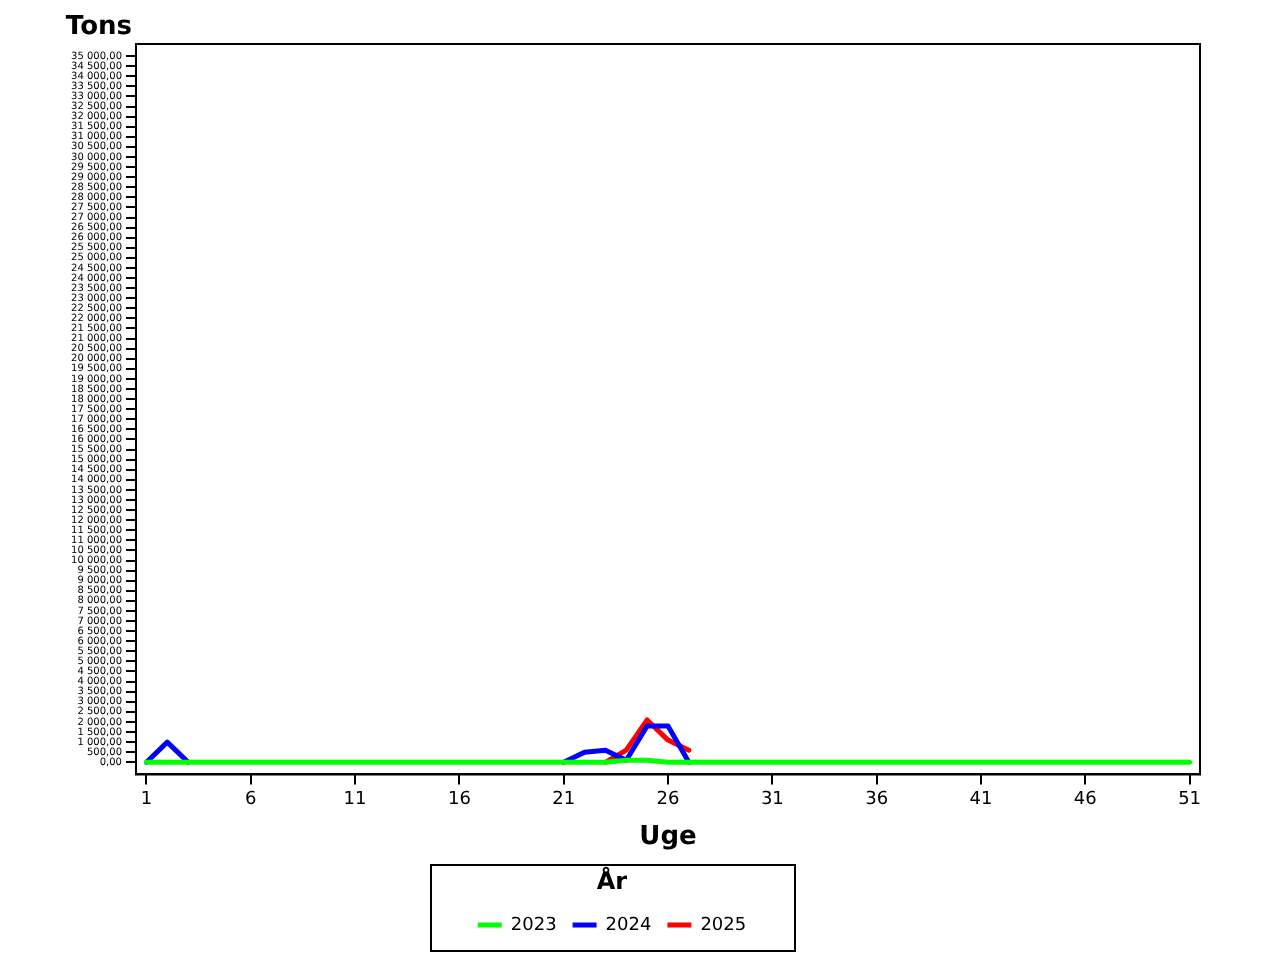  Describe the element at coordinates (628, 925) in the screenshot. I see `legend-label: 2024` at that location.